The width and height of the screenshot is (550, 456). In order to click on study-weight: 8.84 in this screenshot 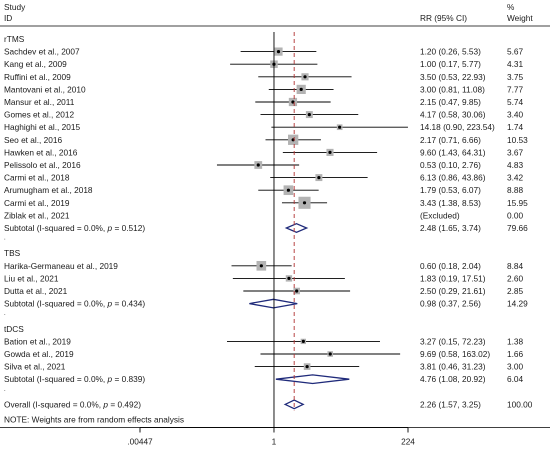, I will do `click(515, 266)`.